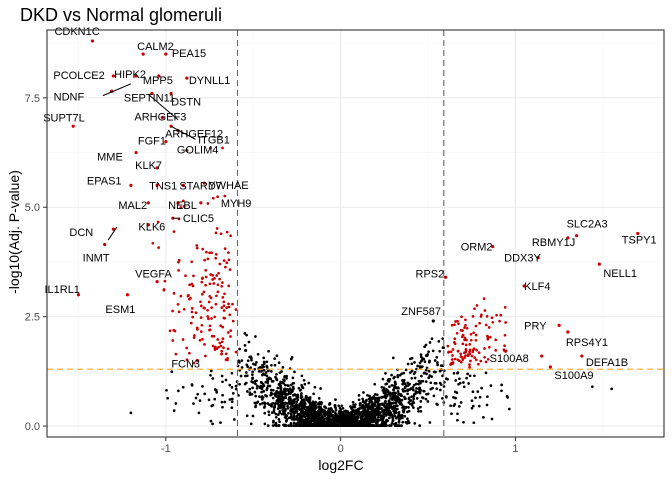 Image resolution: width=672 pixels, height=480 pixels. I want to click on labeled-gene-point, so click(166, 54).